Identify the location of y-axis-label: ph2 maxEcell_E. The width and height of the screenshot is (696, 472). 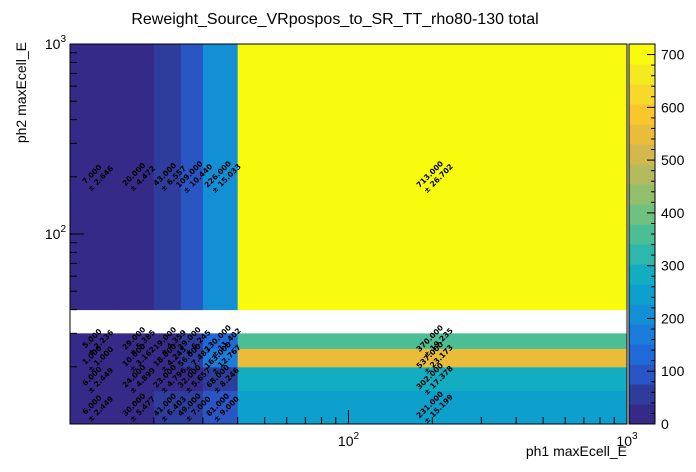
(21, 92).